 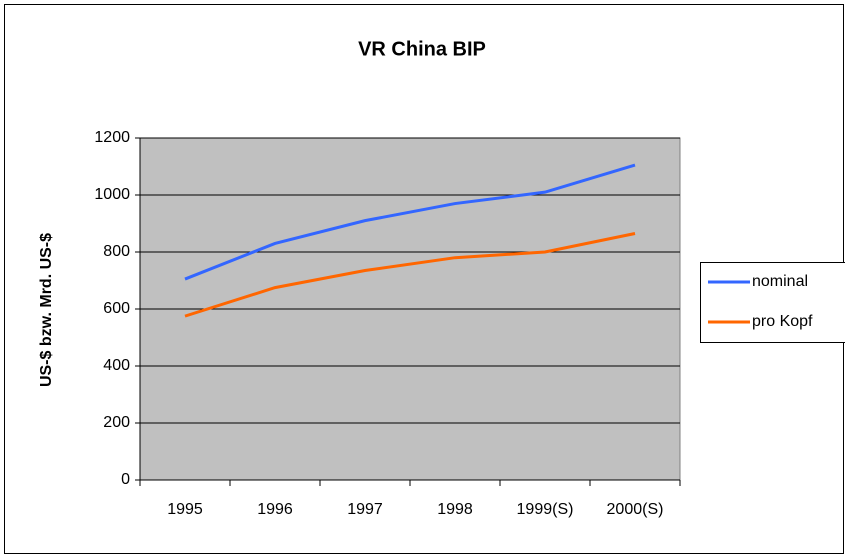 What do you see at coordinates (116, 365) in the screenshot?
I see `y-tick-label: 400` at bounding box center [116, 365].